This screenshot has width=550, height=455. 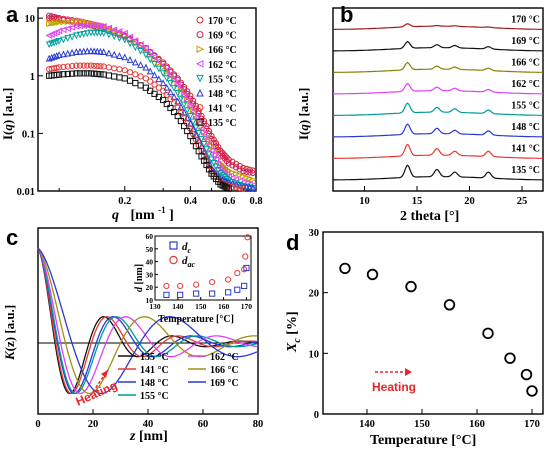 I want to click on panel-c-xlabel: z [nm], so click(x=148, y=436).